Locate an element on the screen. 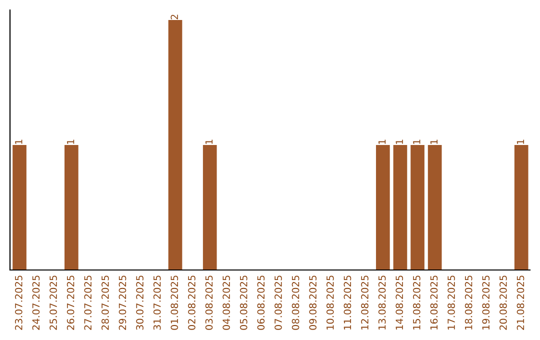 This screenshot has width=540, height=340. x-tick-label: 03.08.2025 is located at coordinates (209, 303).